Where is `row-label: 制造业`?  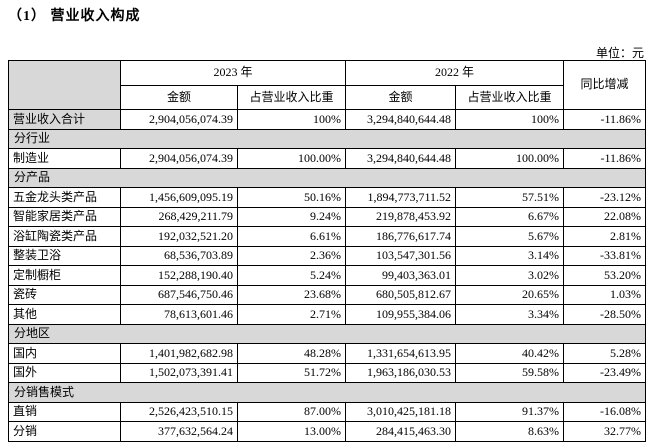 row-label: 制造业 is located at coordinates (64, 158).